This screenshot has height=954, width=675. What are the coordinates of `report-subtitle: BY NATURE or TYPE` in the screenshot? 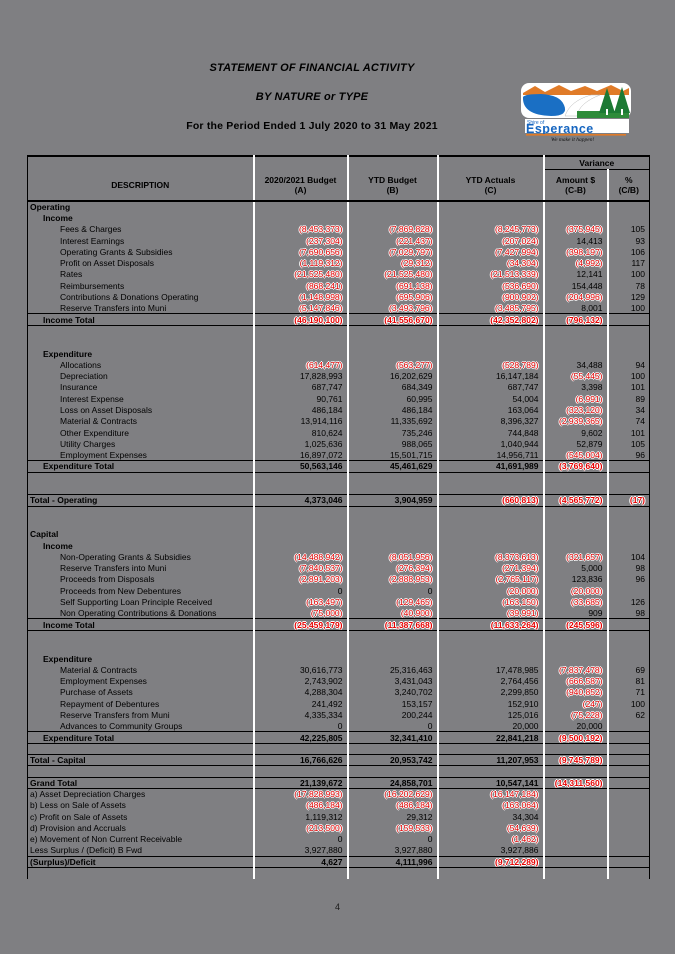 It's located at (312, 97).